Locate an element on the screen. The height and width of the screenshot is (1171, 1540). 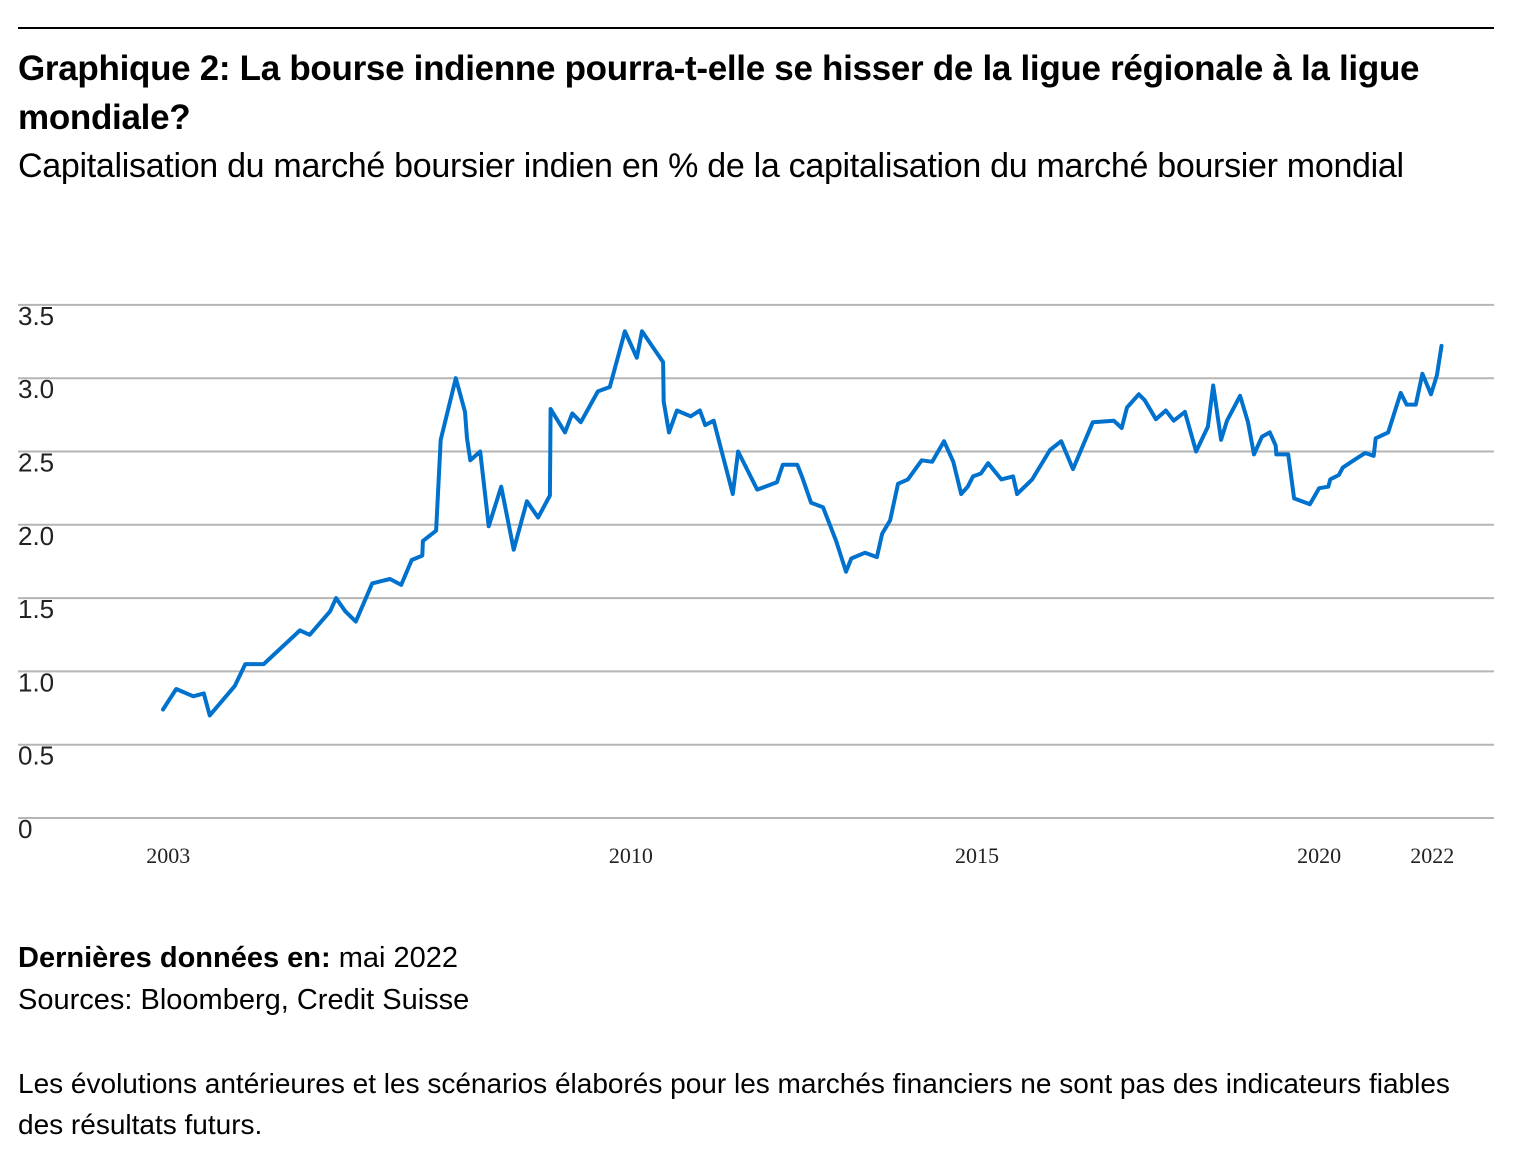
y-tick-label: 1.0 is located at coordinates (36, 682).